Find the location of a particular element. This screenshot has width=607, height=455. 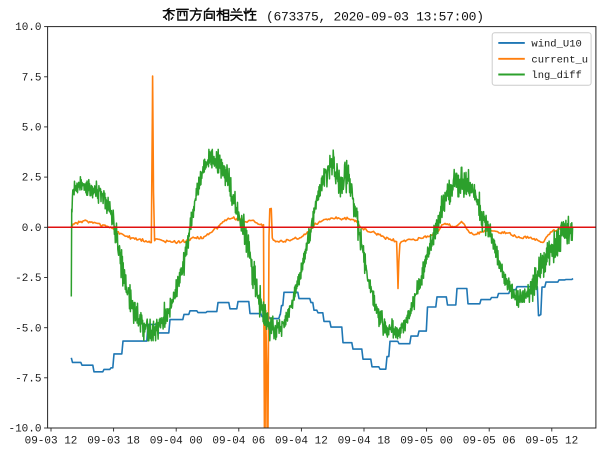

svg-text: 09-05 00 is located at coordinates (426, 441).